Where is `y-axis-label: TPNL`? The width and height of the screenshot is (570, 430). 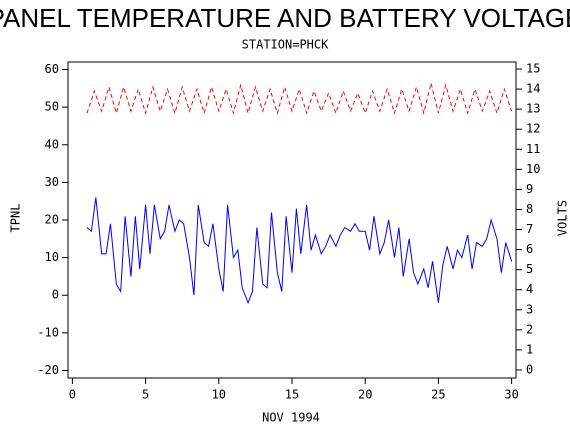
y-axis-label: TPNL is located at coordinates (16, 218).